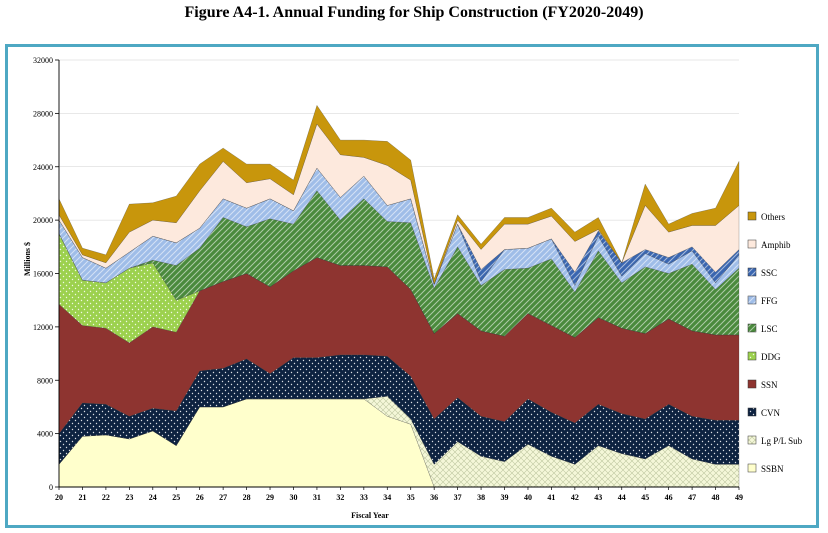  I want to click on x-tick-label: 32, so click(340, 497).